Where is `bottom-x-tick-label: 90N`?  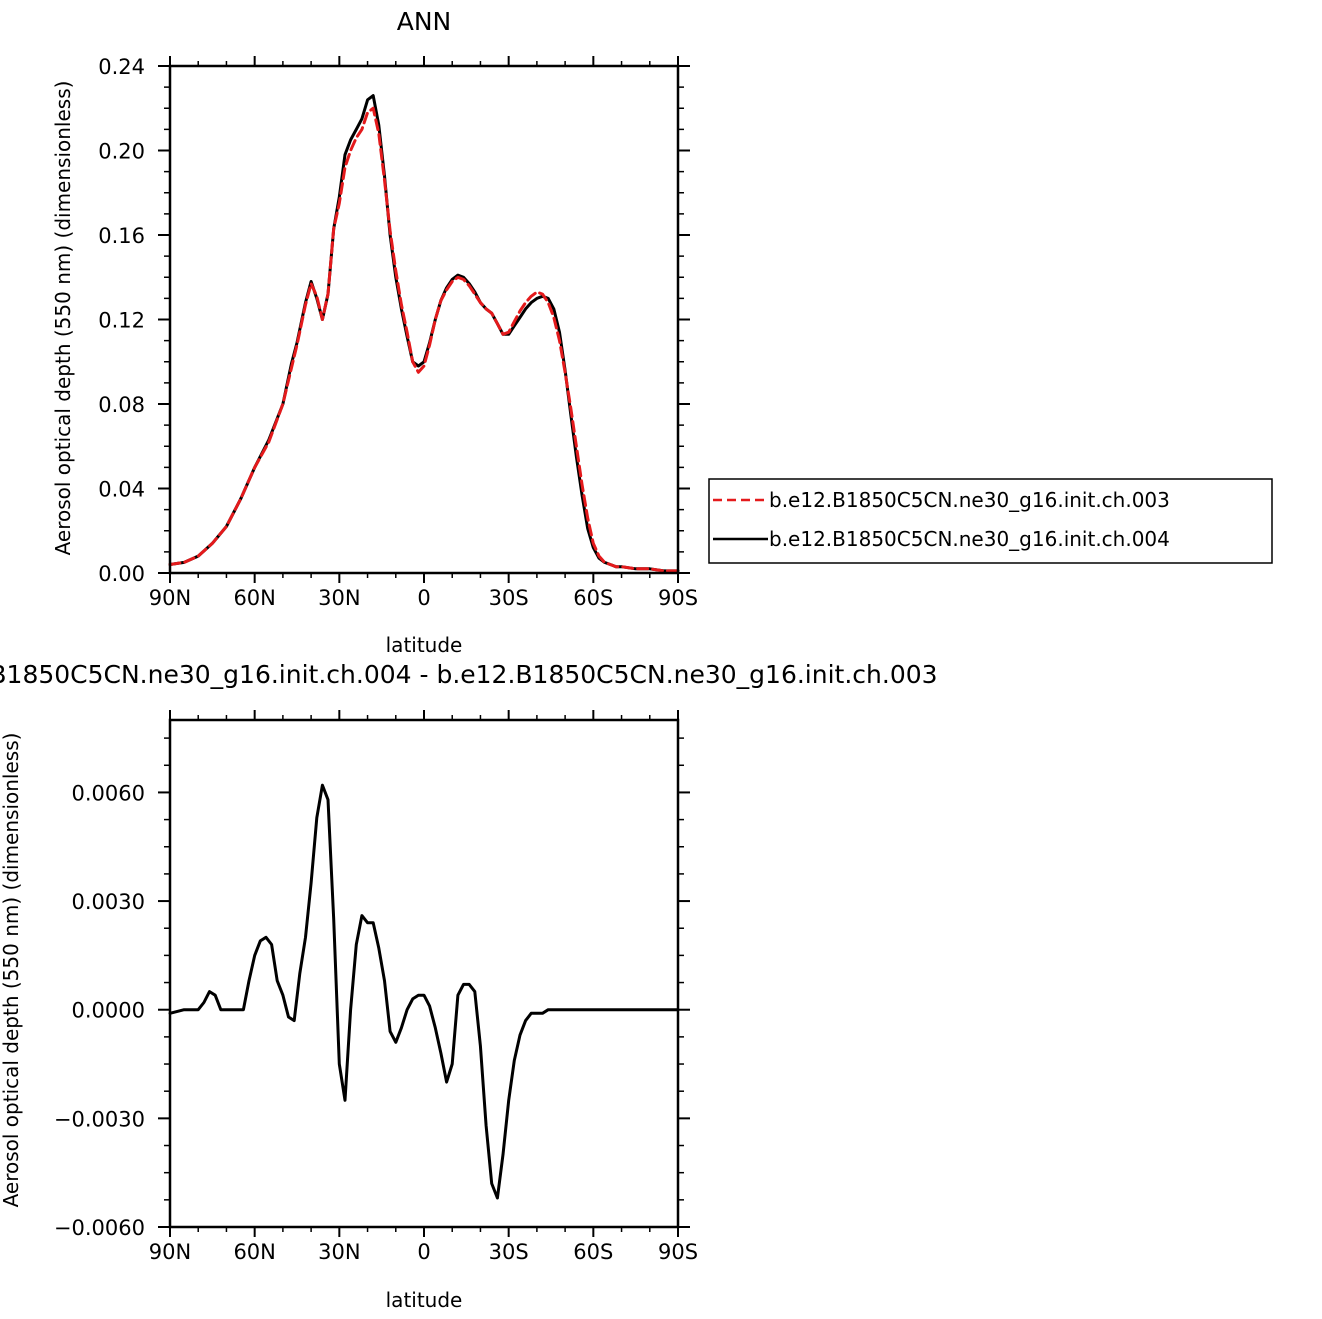
bottom-x-tick-label: 90N is located at coordinates (170, 1252).